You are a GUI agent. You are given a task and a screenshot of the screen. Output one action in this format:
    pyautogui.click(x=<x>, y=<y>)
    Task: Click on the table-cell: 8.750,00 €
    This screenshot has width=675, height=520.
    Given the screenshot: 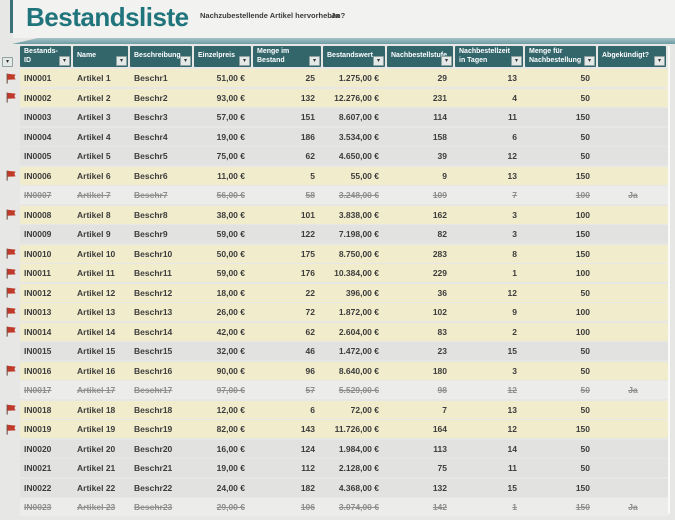 What is the action you would take?
    pyautogui.click(x=355, y=253)
    